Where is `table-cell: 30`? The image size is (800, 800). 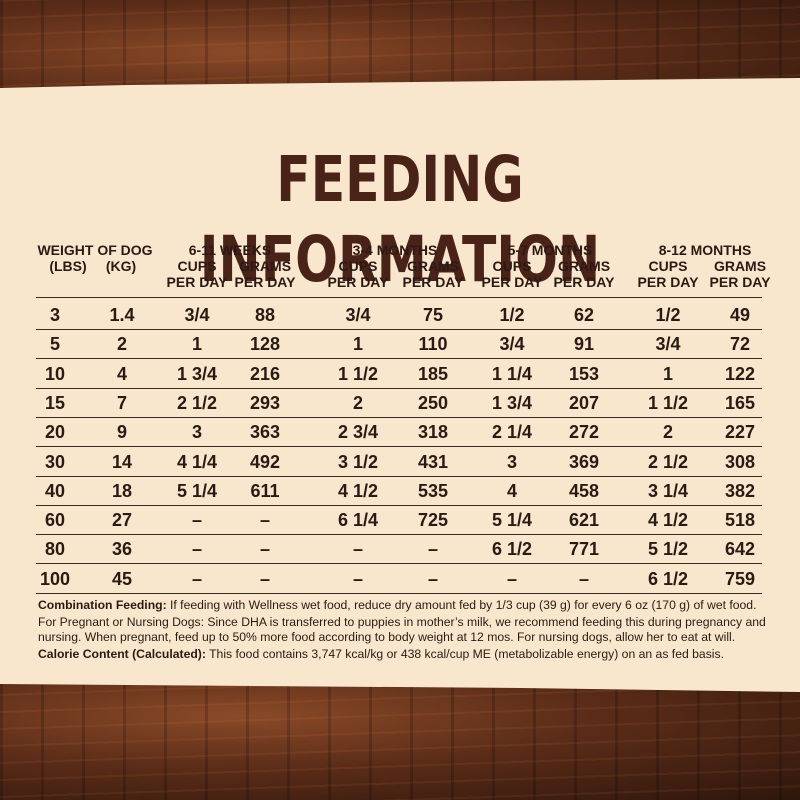 table-cell: 30 is located at coordinates (55, 461).